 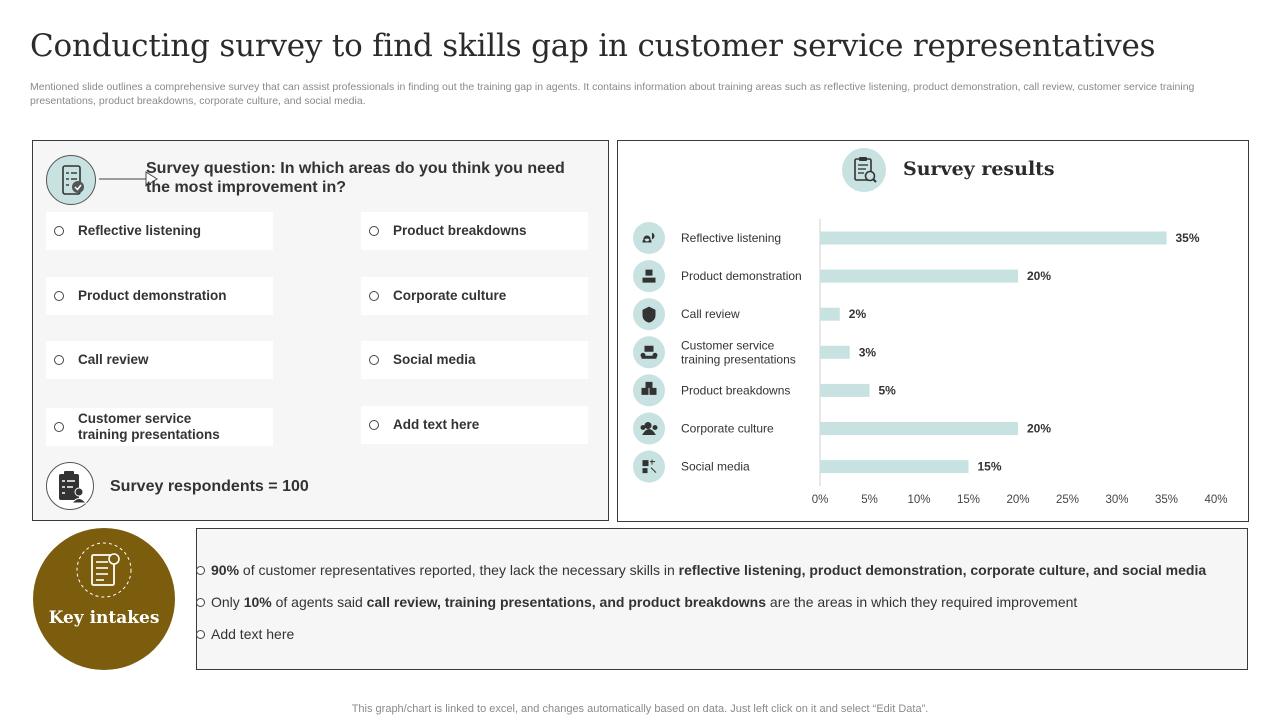 I want to click on option-product-breakdowns: Product breakdowns, so click(x=474, y=231).